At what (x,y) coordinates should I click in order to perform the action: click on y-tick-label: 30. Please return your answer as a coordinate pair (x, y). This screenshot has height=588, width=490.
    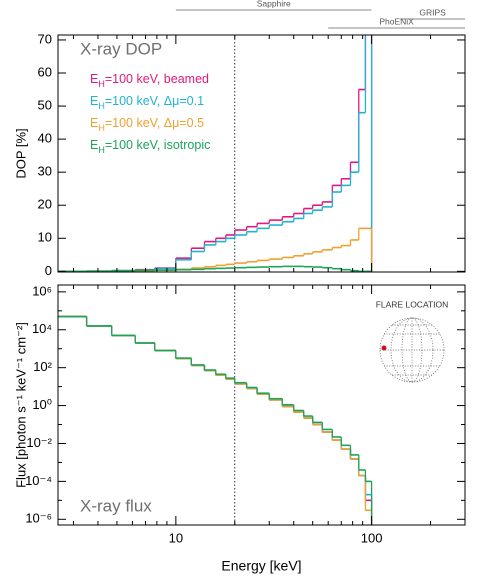
    Looking at the image, I should click on (45, 171).